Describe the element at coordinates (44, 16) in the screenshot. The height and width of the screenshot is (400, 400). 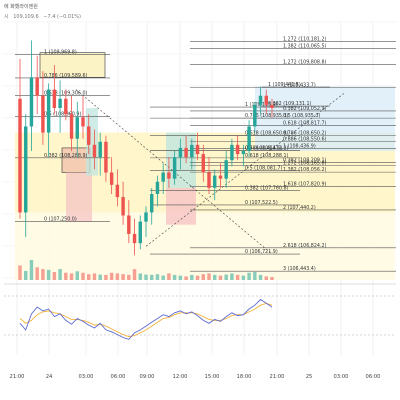
I see `ohlc-readout: 시 109,109.6 −7.4 (−0.01%)` at that location.